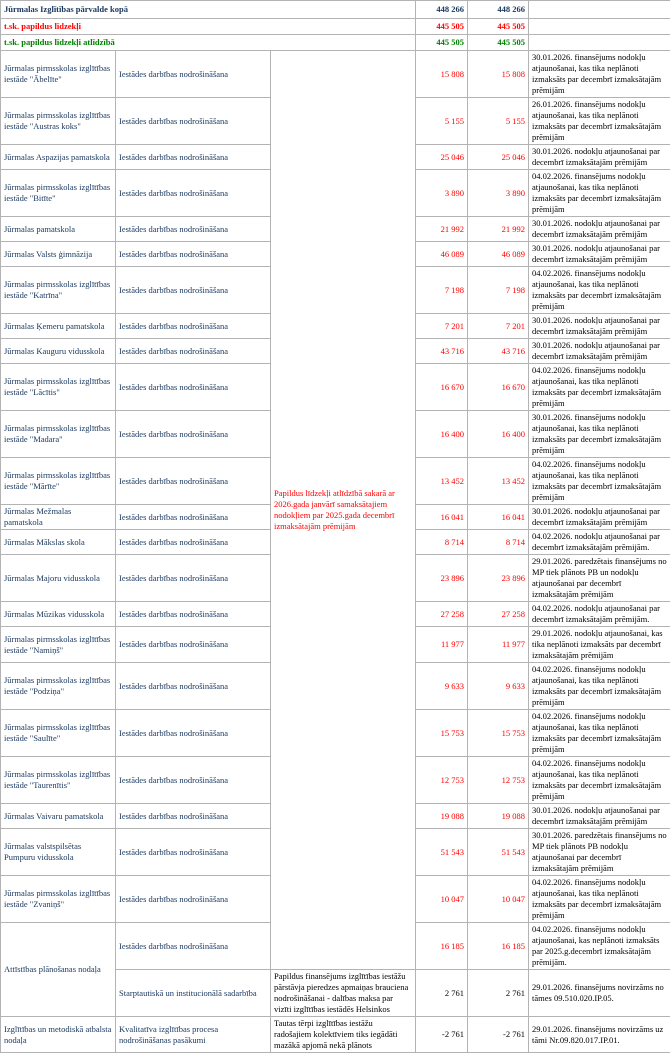 The width and height of the screenshot is (670, 1053). Describe the element at coordinates (498, 946) in the screenshot. I see `amount-2: 16 185` at that location.